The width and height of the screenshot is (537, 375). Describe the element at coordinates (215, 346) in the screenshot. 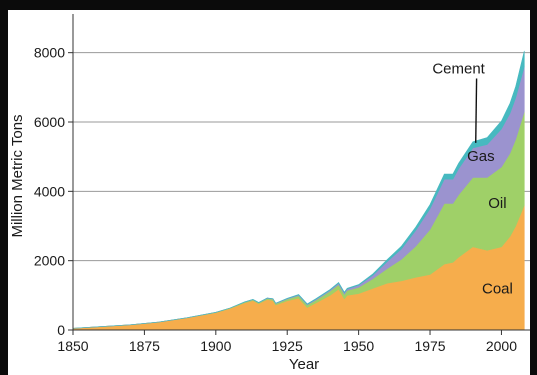

I see `x-tick-label-1900: 1900` at that location.